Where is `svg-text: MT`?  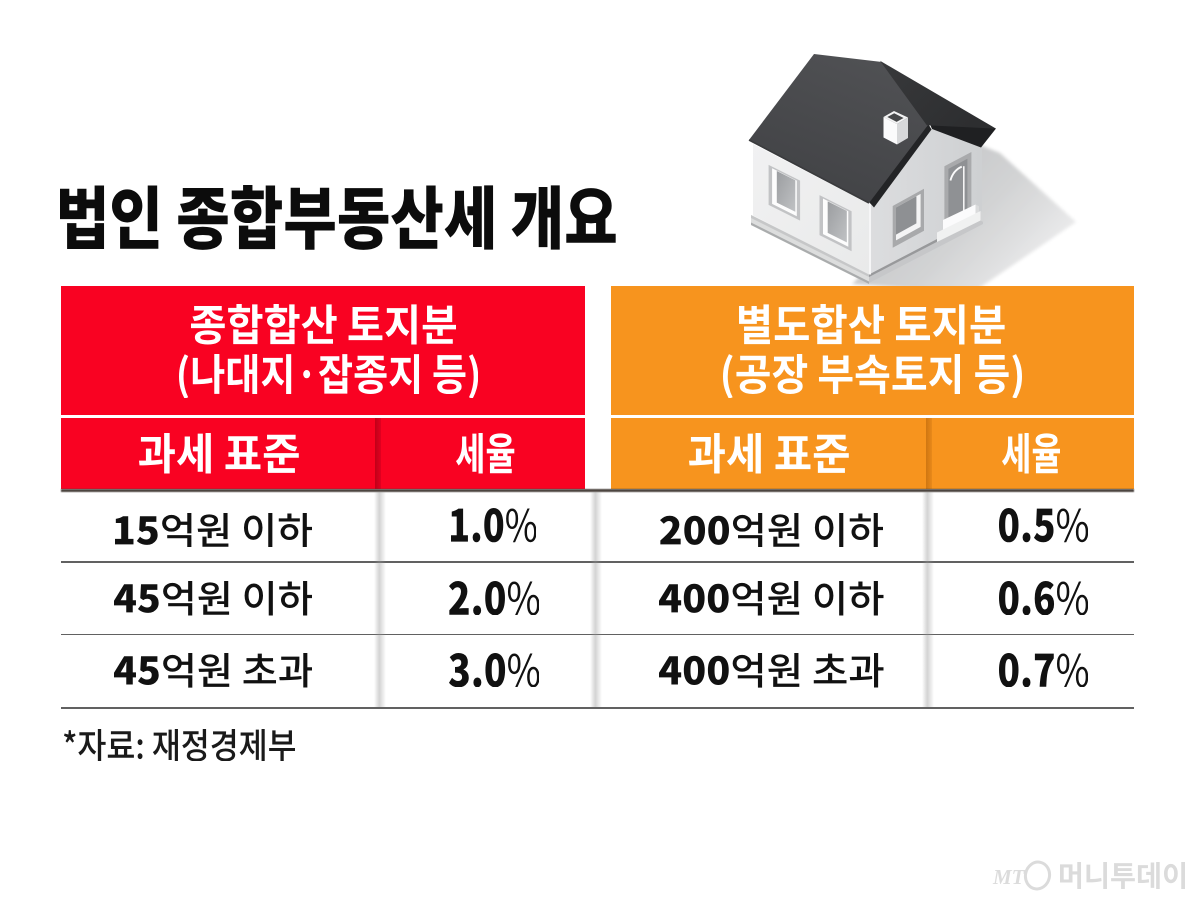 svg-text: MT is located at coordinates (1009, 877).